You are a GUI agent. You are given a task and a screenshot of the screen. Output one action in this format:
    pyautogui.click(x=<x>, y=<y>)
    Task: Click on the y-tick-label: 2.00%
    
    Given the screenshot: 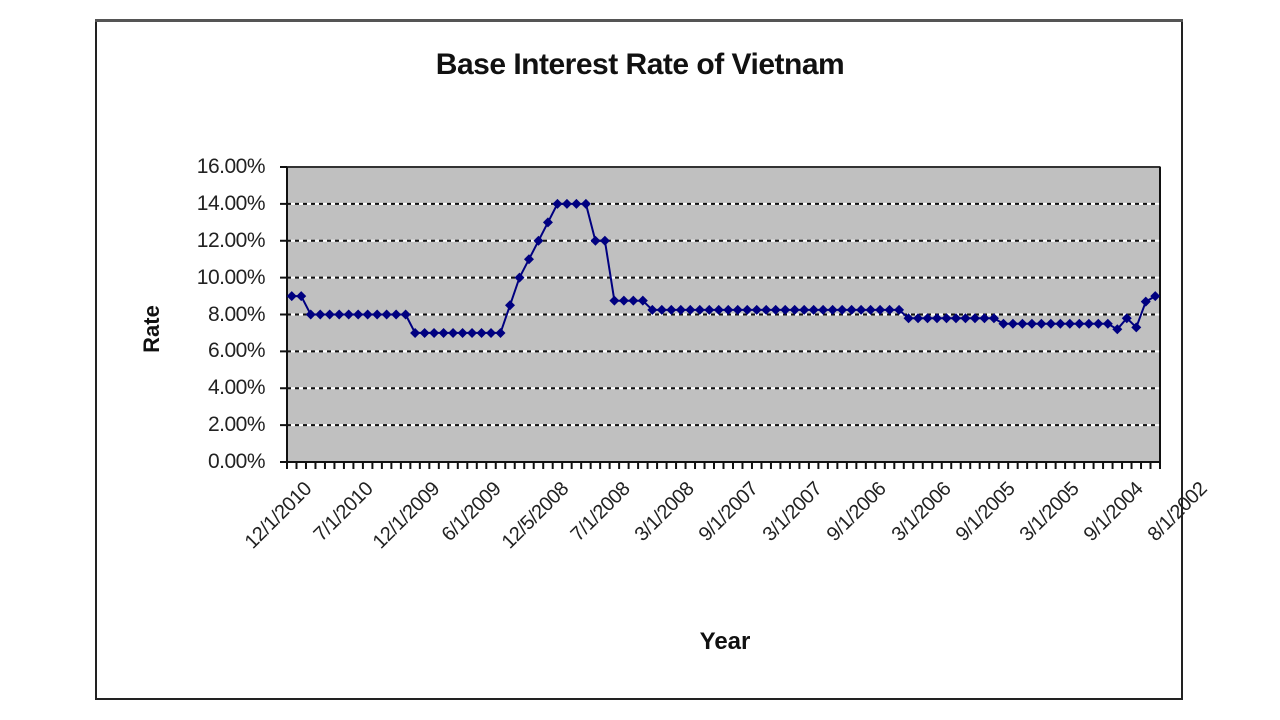 What is the action you would take?
    pyautogui.click(x=236, y=425)
    